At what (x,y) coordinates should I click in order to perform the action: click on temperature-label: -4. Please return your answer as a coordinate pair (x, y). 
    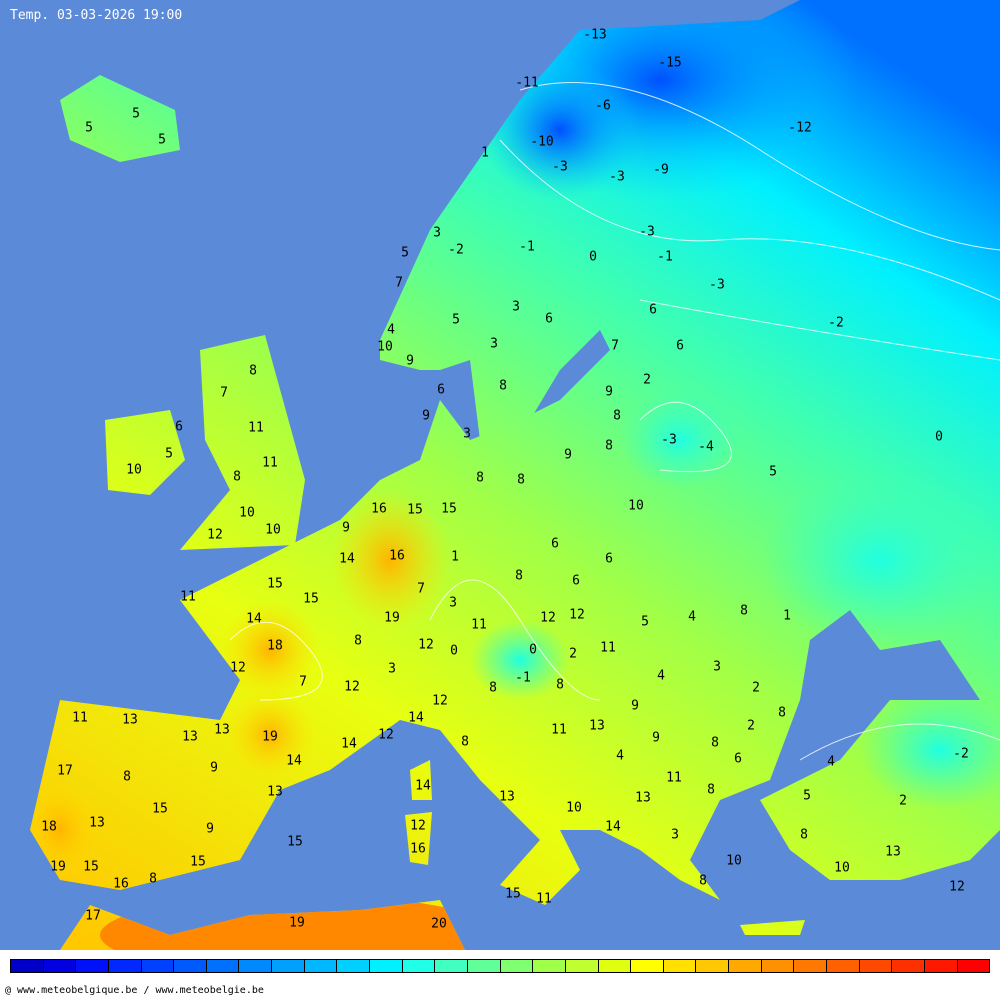
    Looking at the image, I should click on (706, 447).